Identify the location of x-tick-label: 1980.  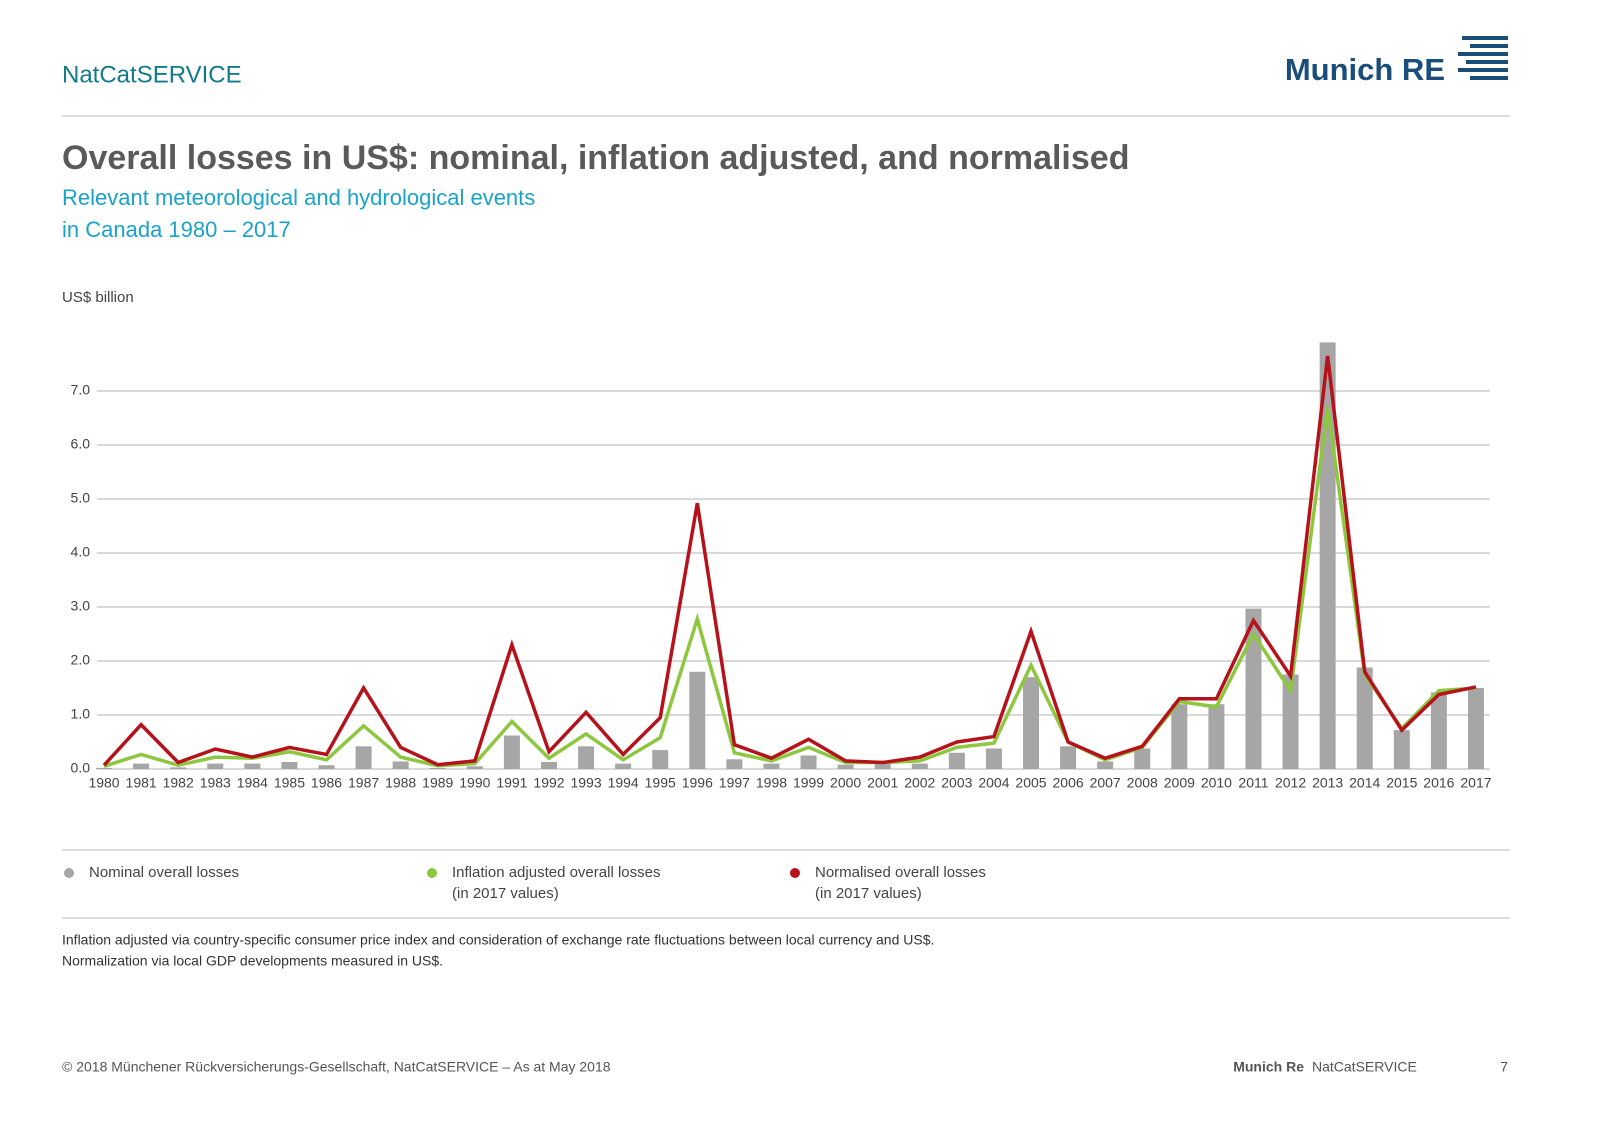
(103, 783).